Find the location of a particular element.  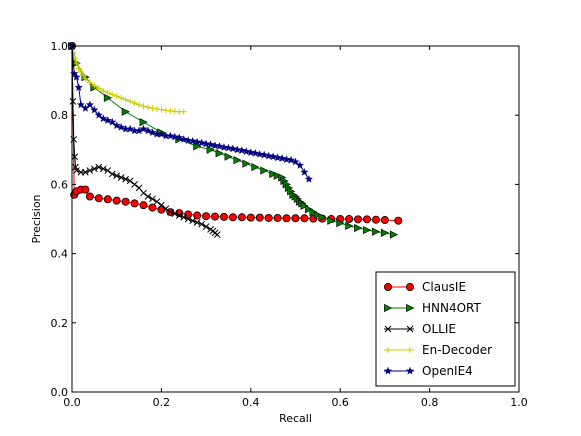

series-ollie is located at coordinates (144, 140).